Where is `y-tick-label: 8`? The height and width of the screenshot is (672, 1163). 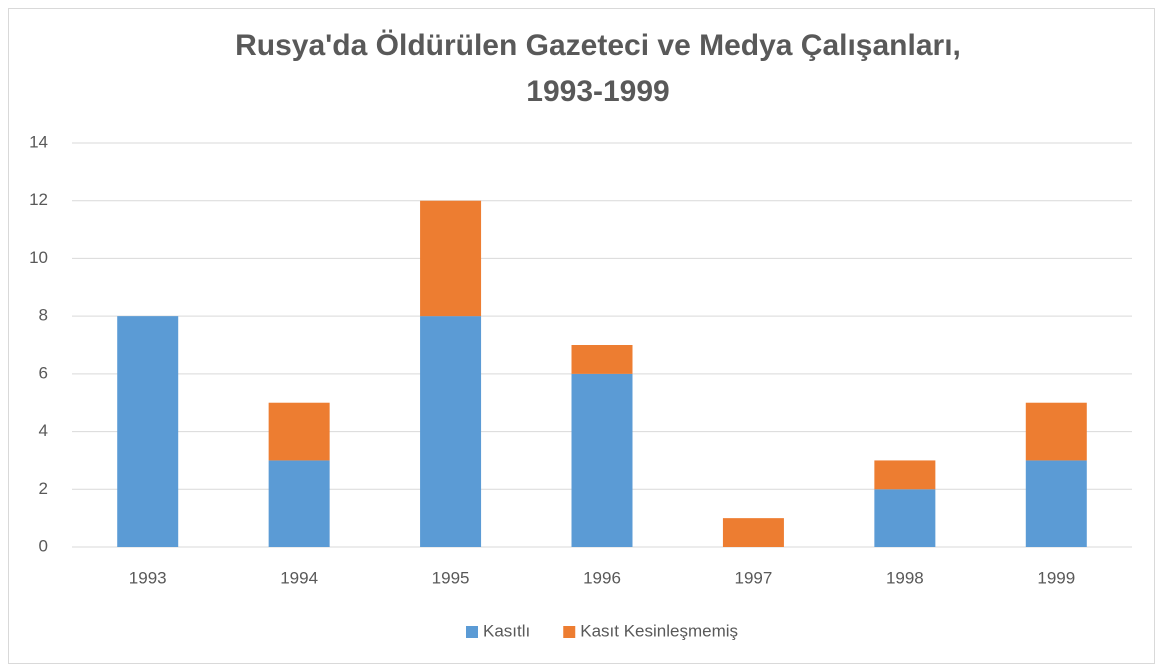 y-tick-label: 8 is located at coordinates (43, 315).